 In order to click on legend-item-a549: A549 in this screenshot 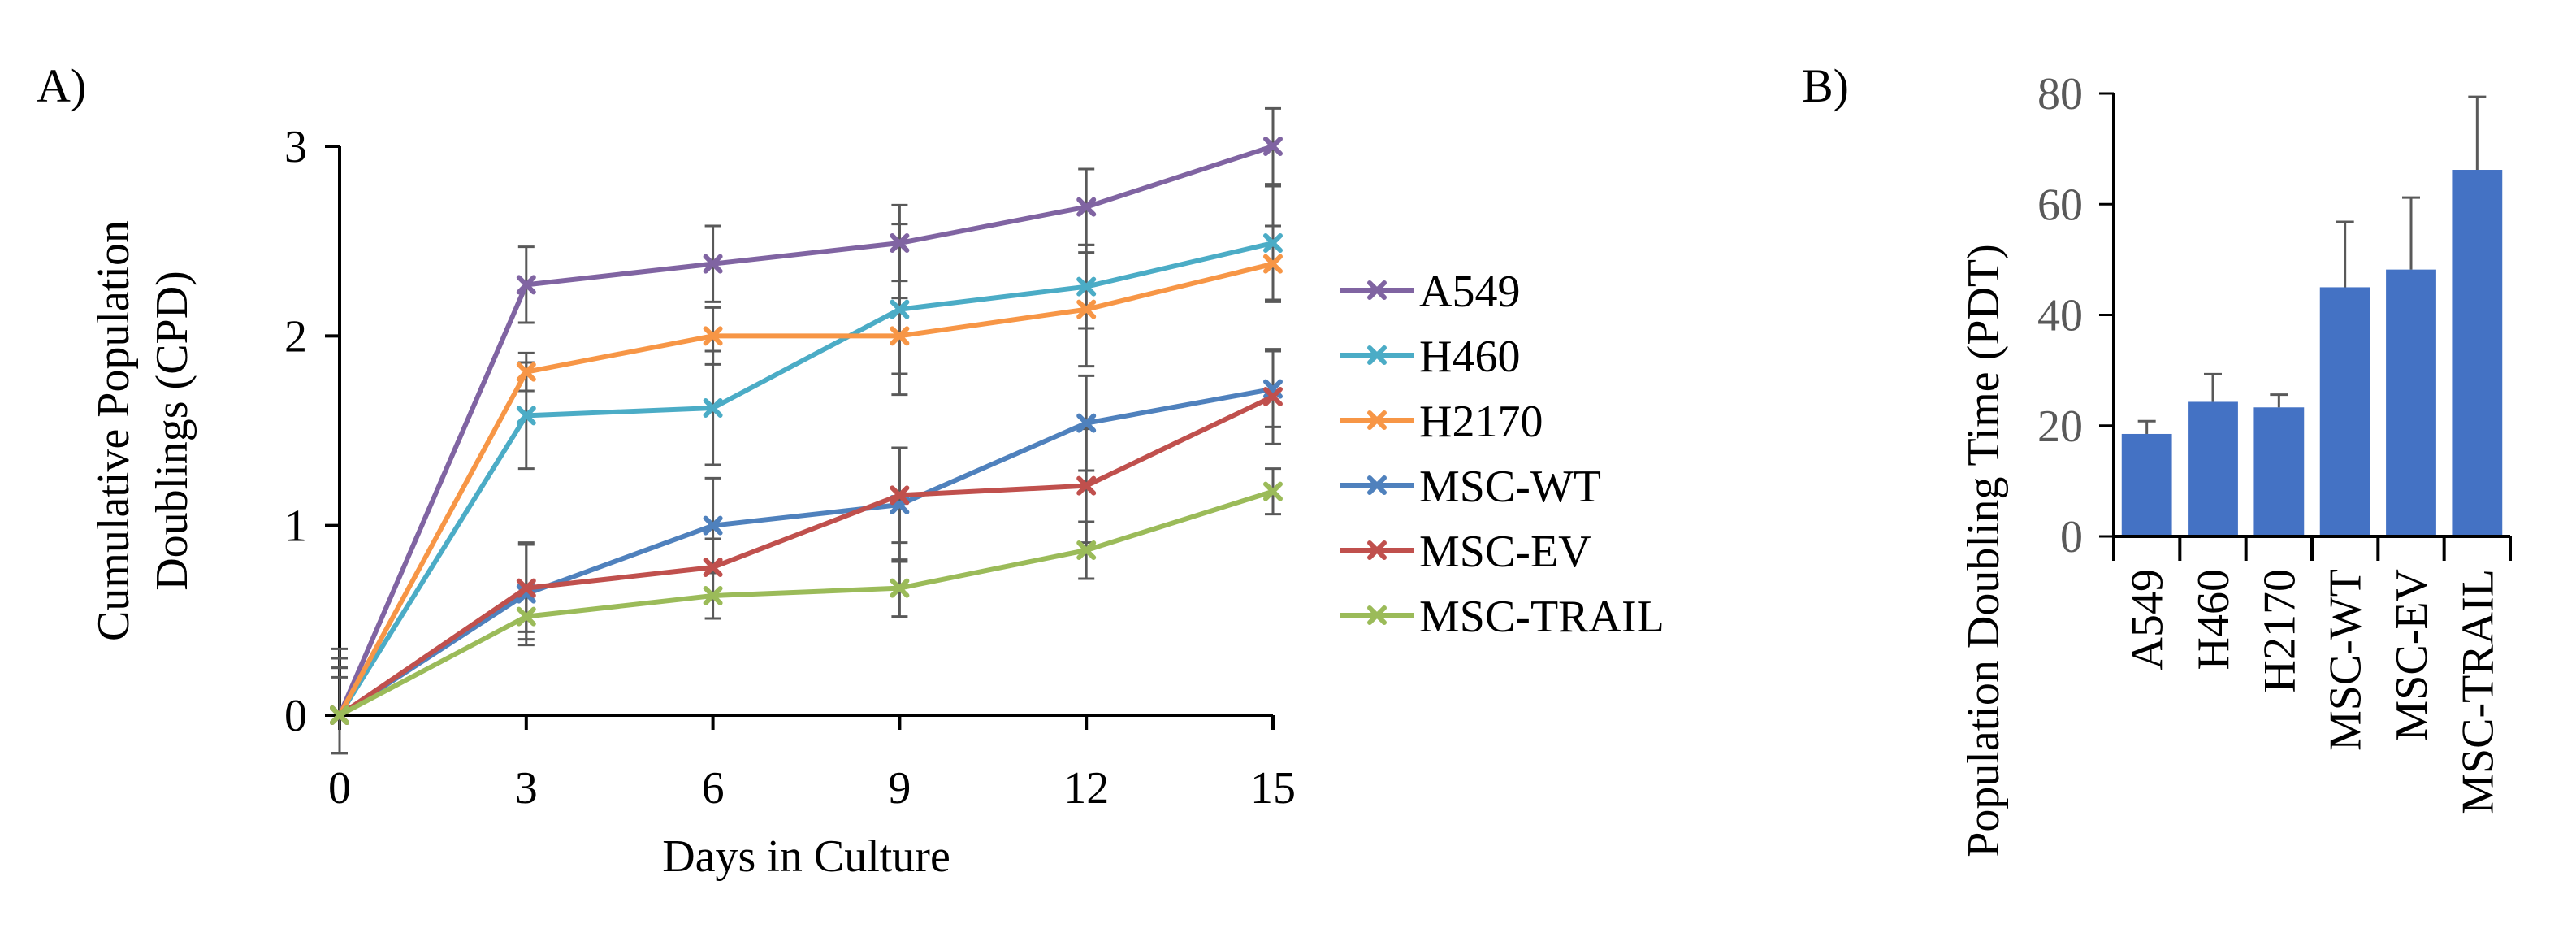, I will do `click(1430, 292)`.